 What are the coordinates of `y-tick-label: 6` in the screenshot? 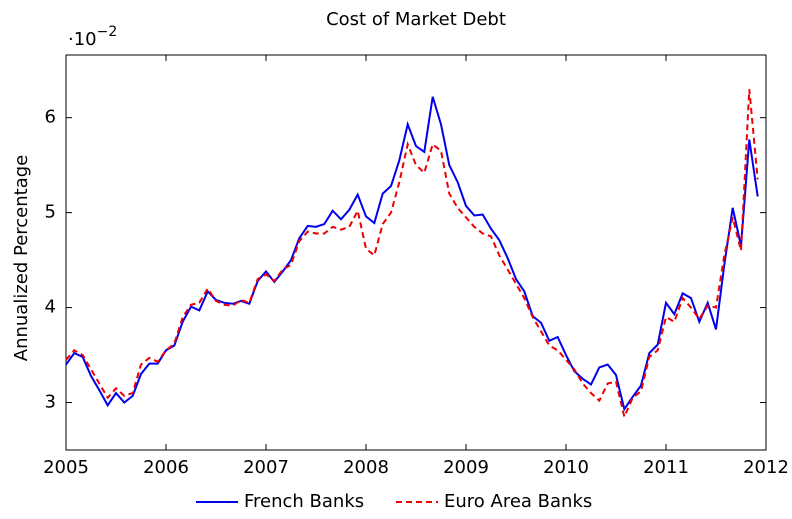 It's located at (50, 117).